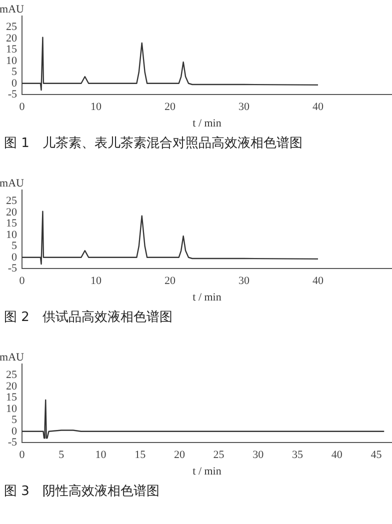 The height and width of the screenshot is (524, 392). Describe the element at coordinates (298, 455) in the screenshot. I see `x-tick-label: 35` at that location.